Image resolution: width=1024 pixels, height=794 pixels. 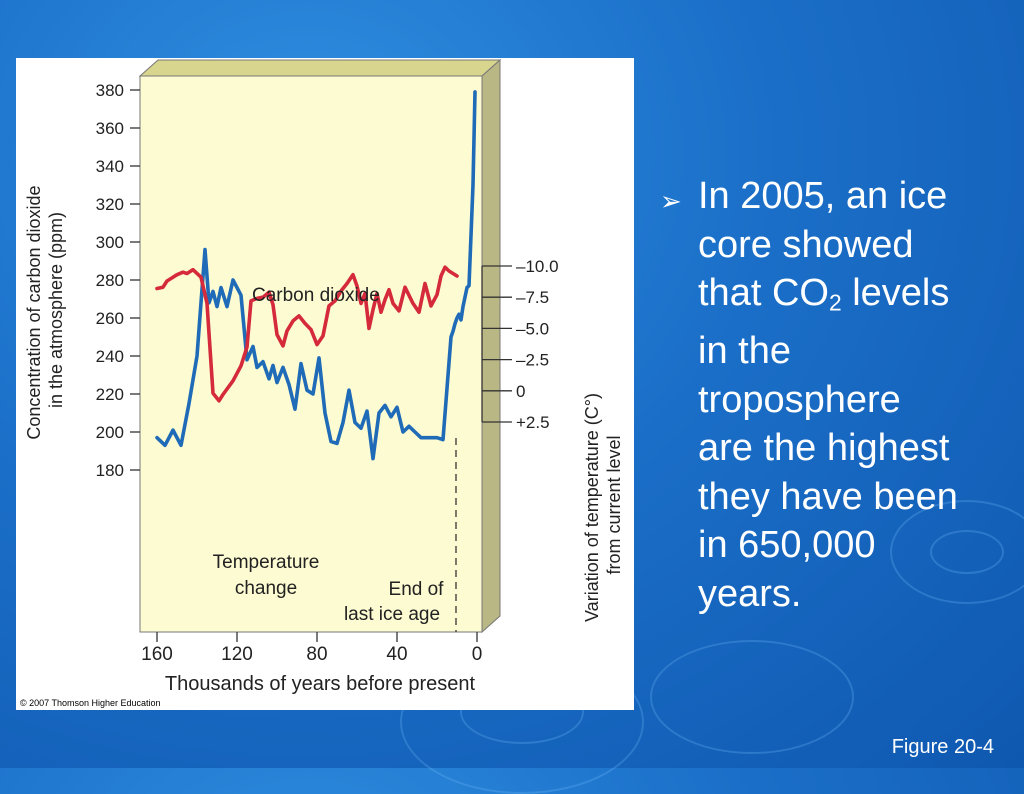 I want to click on left-axis-tick-label: 340, so click(x=110, y=166).